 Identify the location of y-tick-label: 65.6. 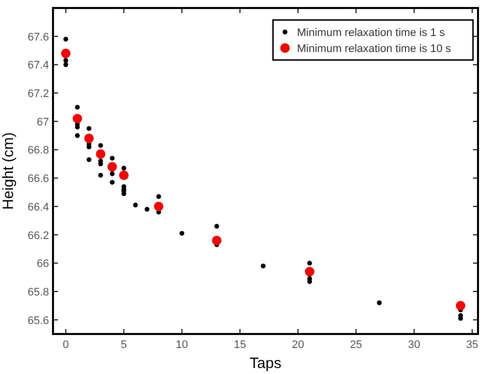
(38, 320).